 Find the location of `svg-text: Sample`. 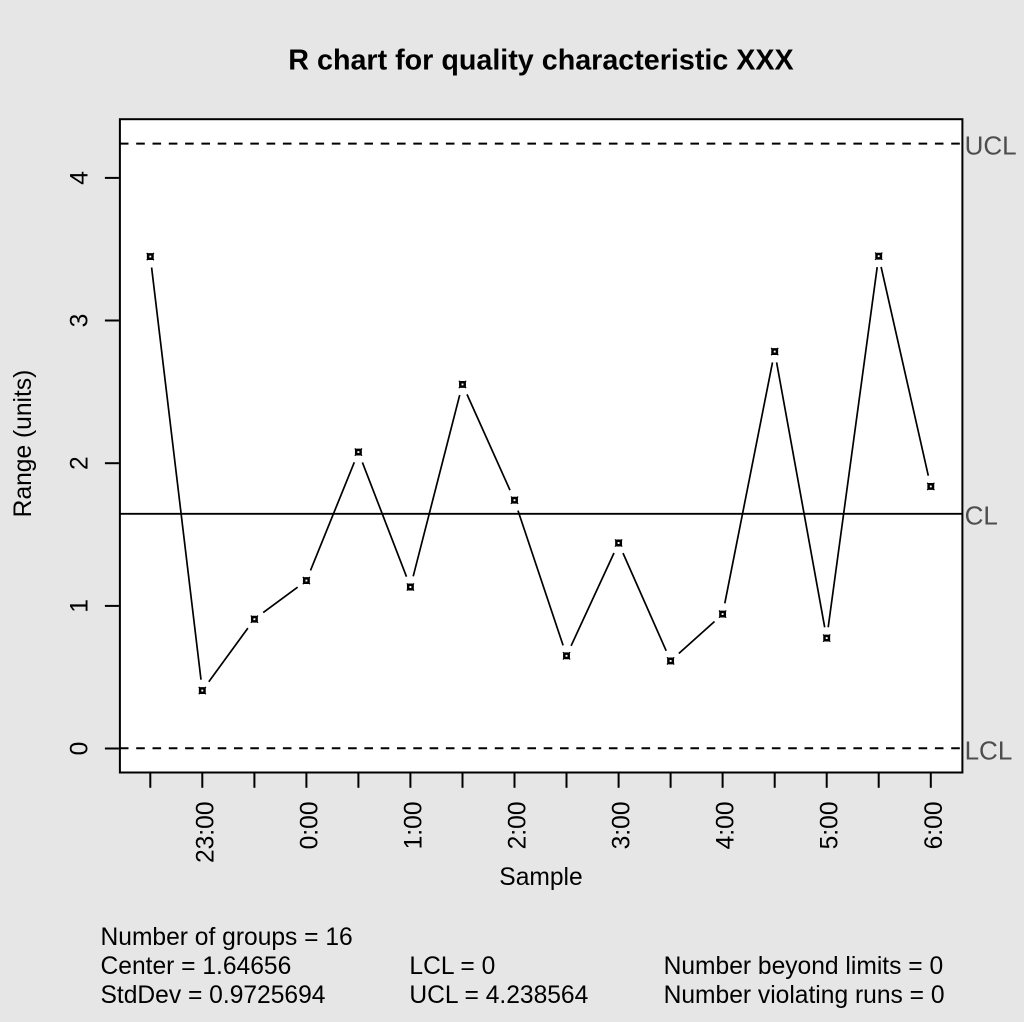

svg-text: Sample is located at coordinates (540, 877).